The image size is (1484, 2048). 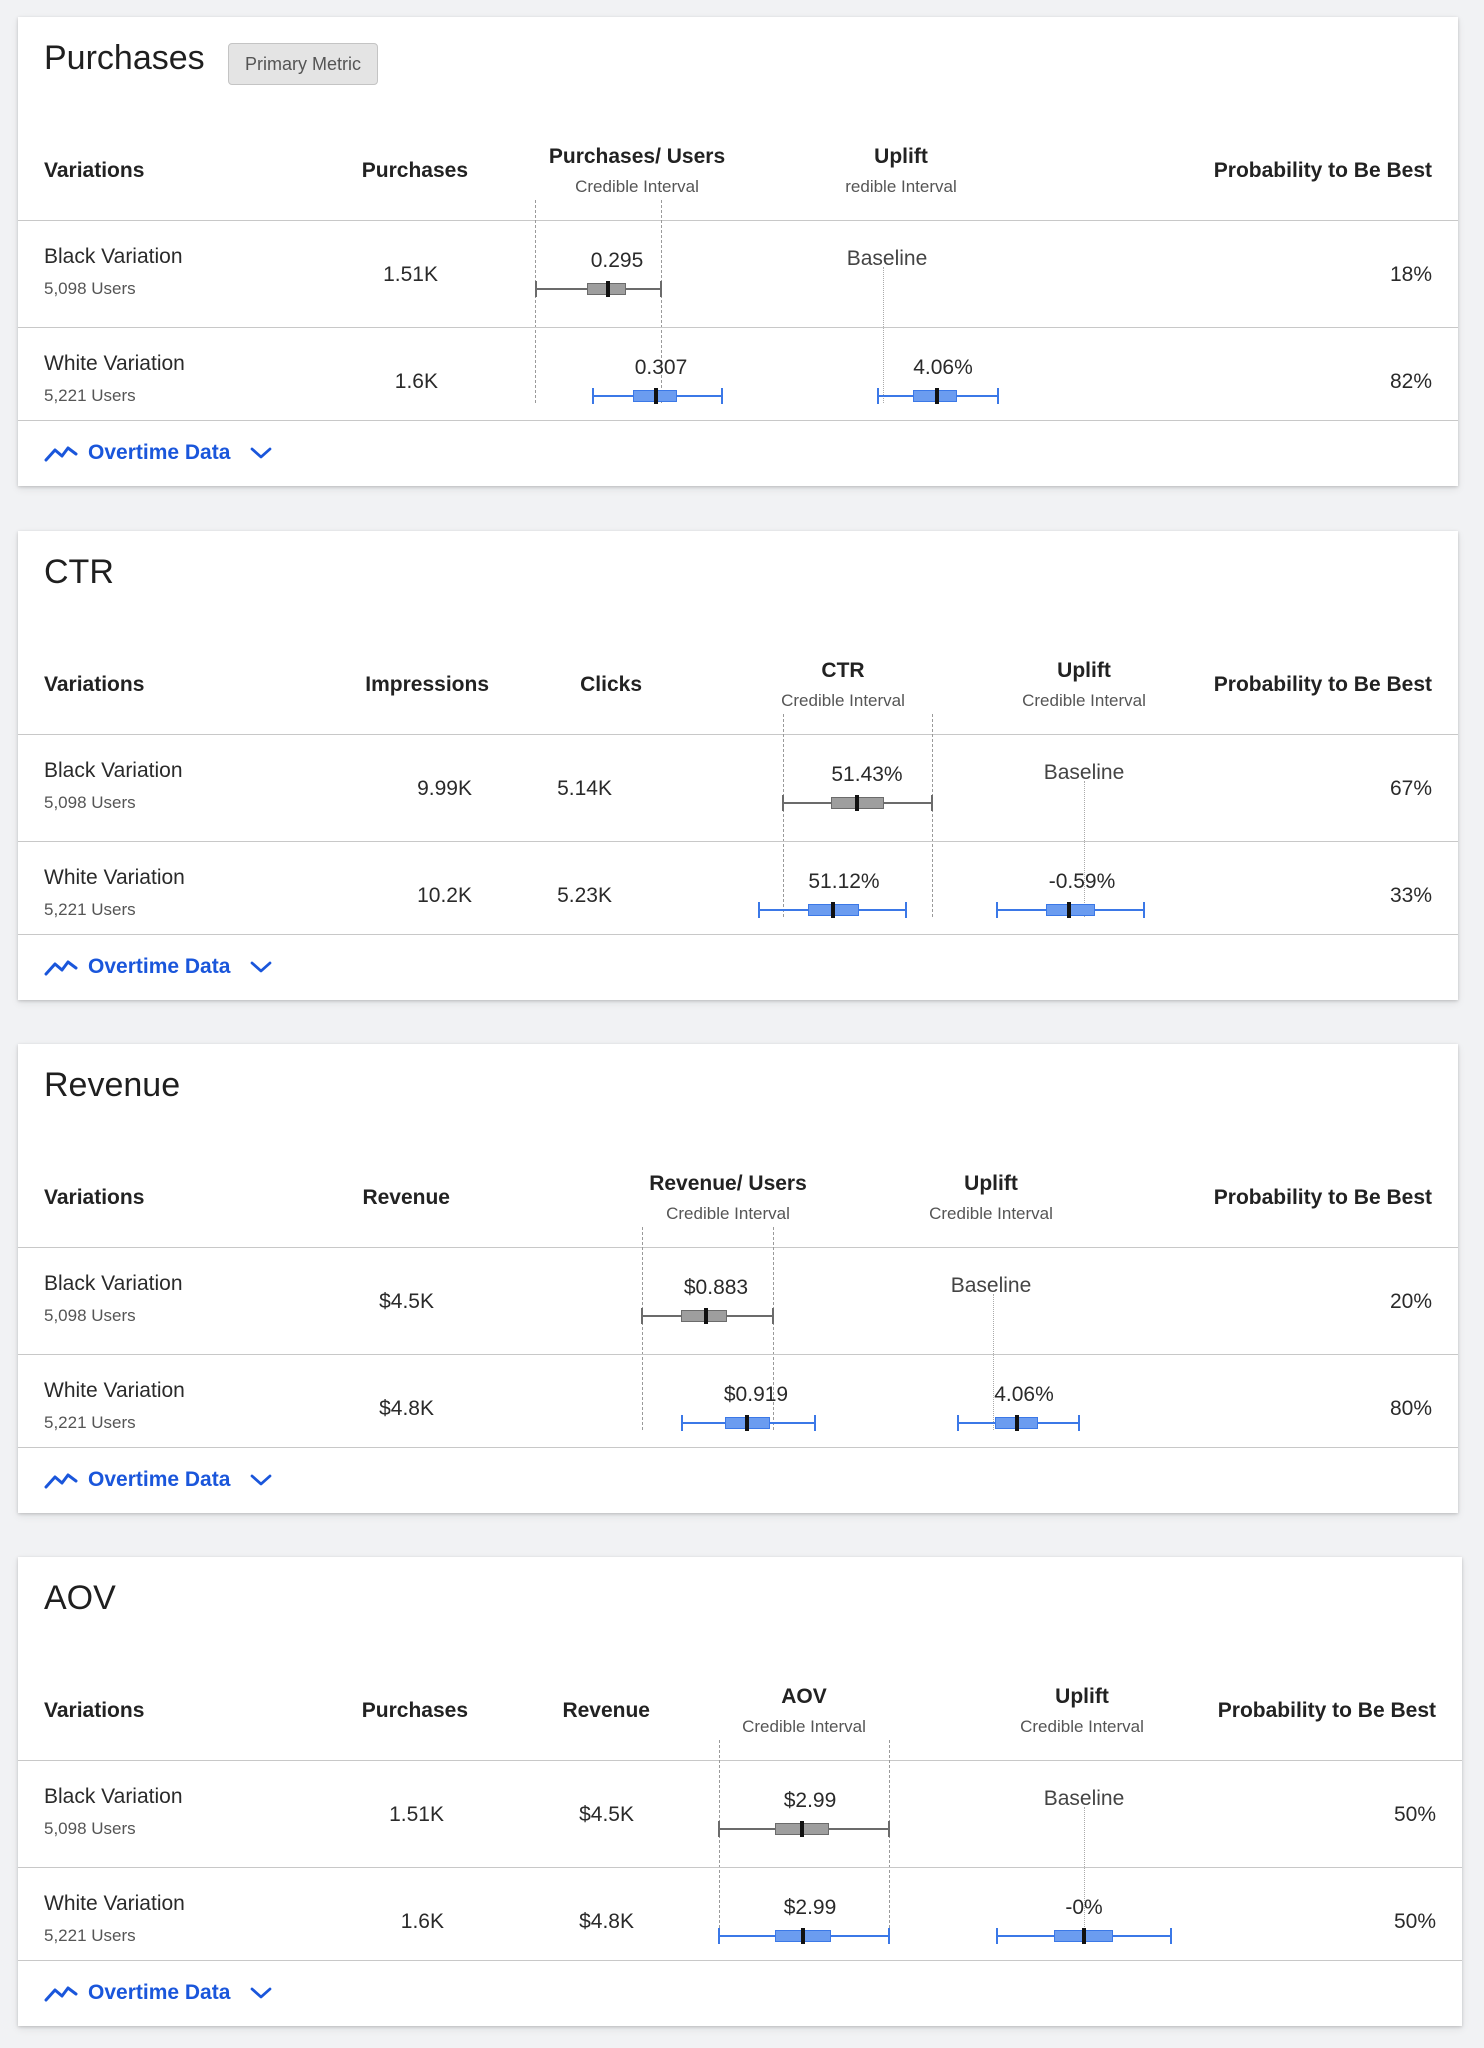 I want to click on header-uplift: Uplift redible Interval, so click(x=901, y=170).